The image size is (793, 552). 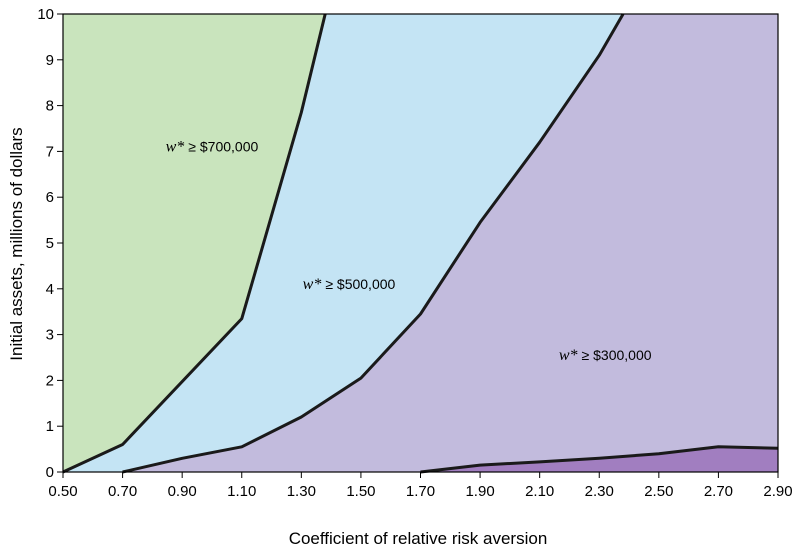 I want to click on region-label: w* ≥ $300,000, so click(x=605, y=355).